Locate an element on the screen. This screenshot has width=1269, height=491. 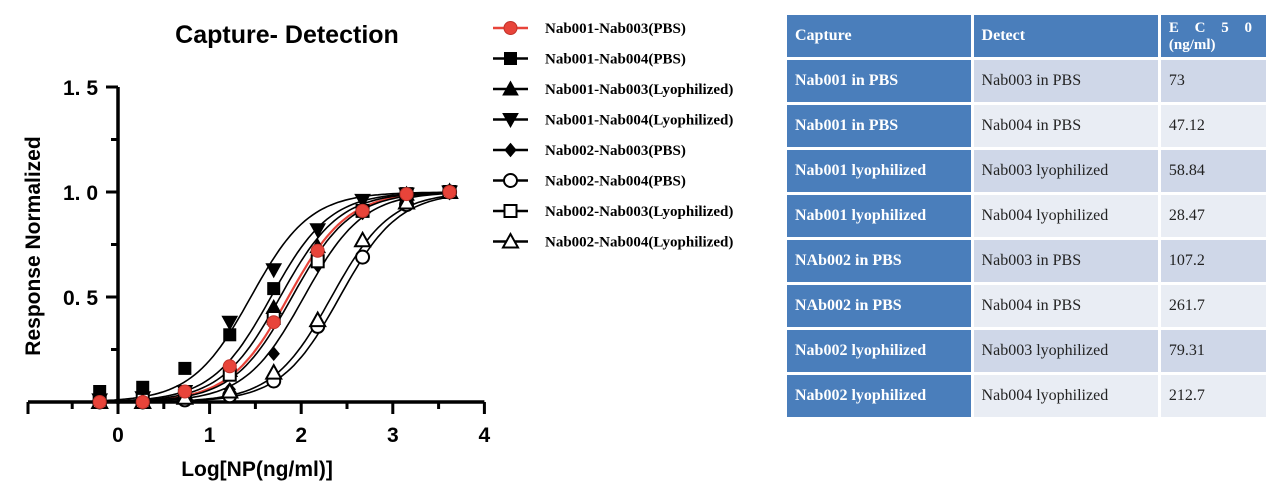
legend-label: Nab001-Nab004(Lyophilized) is located at coordinates (639, 121).